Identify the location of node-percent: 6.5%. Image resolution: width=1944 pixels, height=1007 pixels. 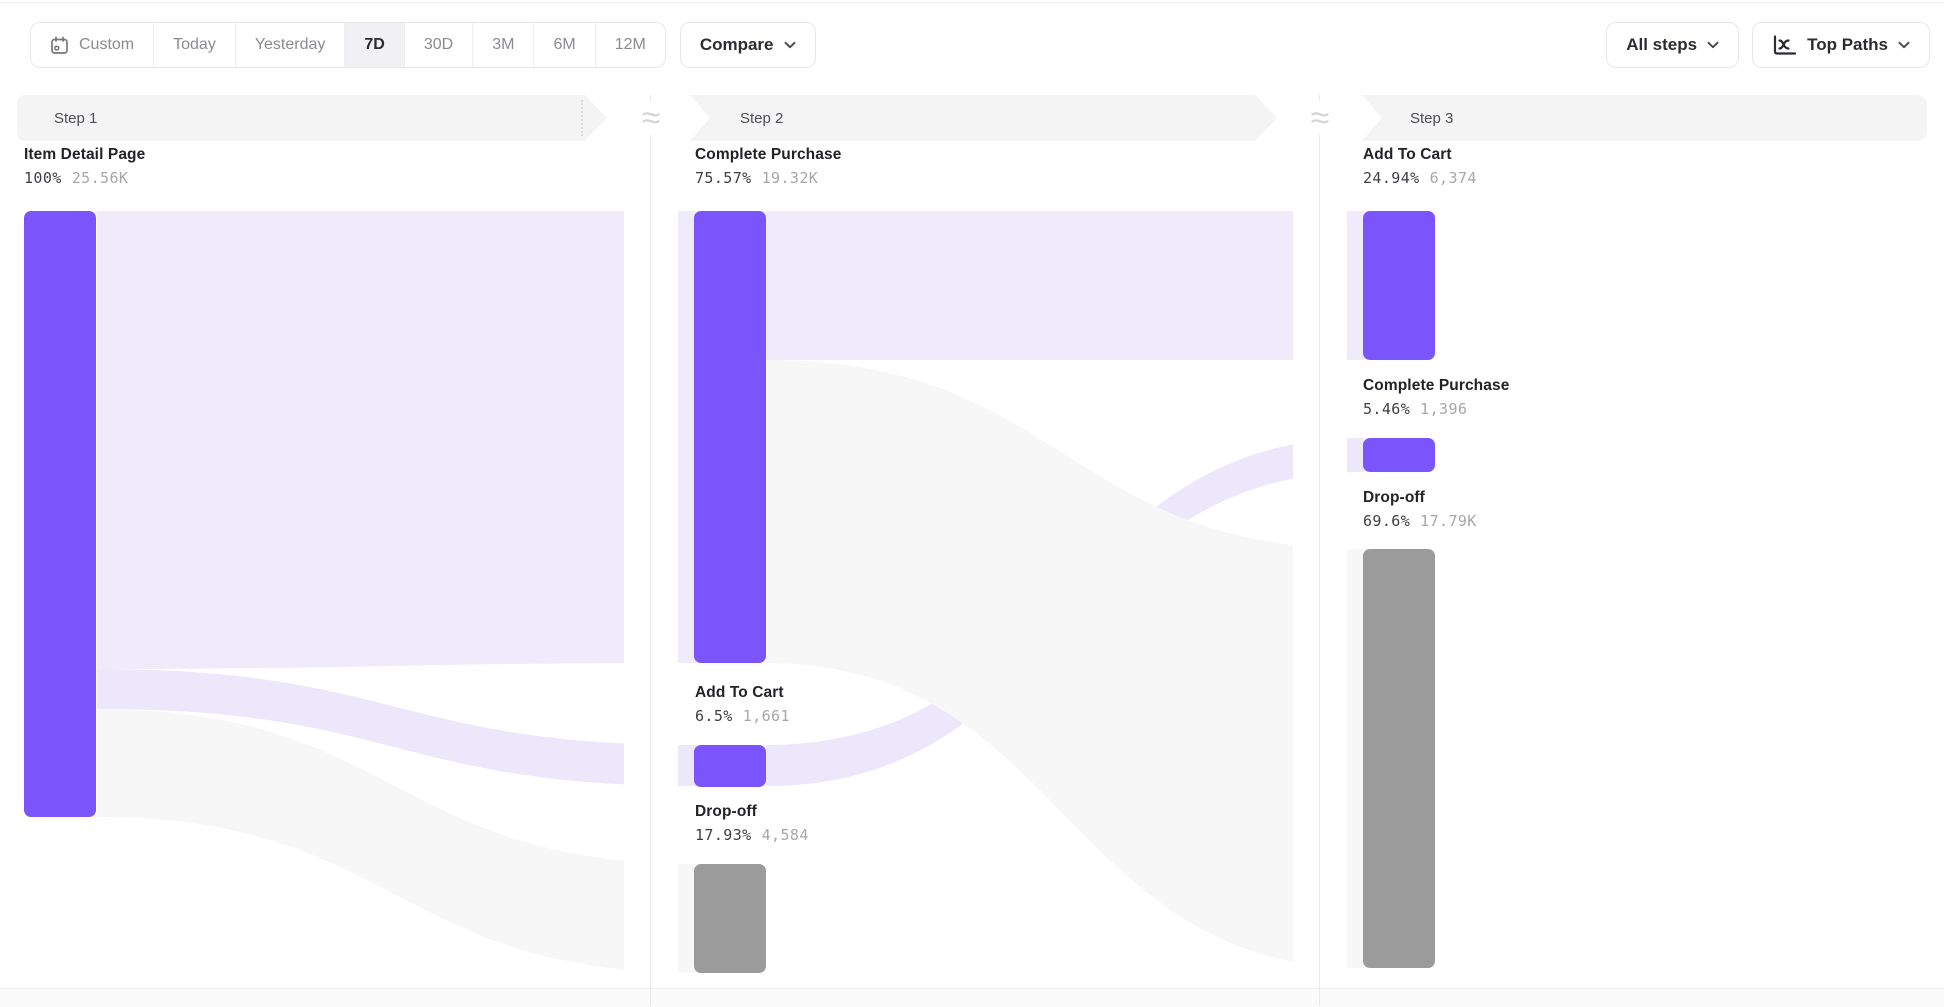
(714, 716).